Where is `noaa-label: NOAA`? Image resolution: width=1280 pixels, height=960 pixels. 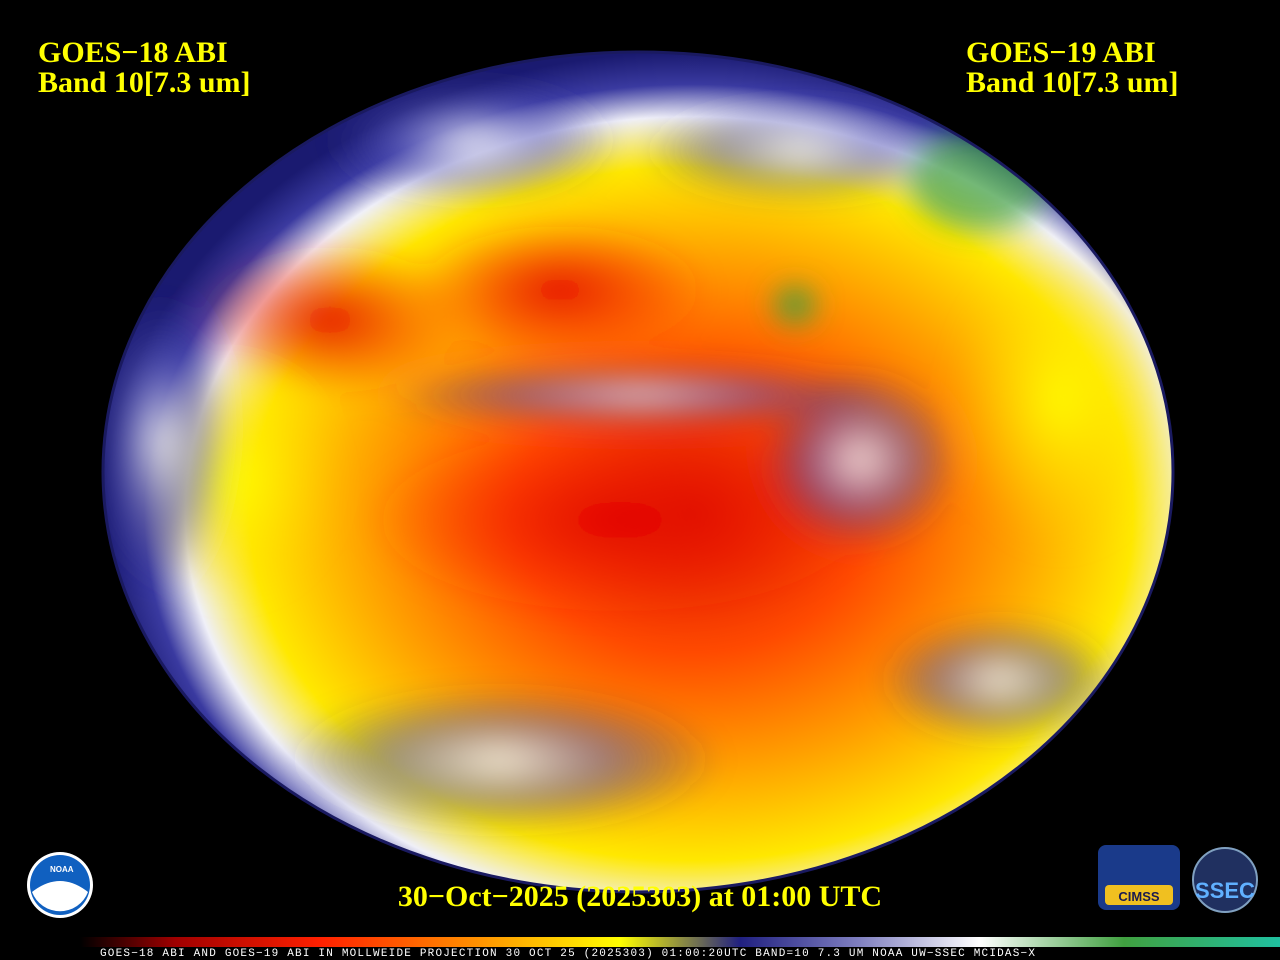 noaa-label: NOAA is located at coordinates (62, 869).